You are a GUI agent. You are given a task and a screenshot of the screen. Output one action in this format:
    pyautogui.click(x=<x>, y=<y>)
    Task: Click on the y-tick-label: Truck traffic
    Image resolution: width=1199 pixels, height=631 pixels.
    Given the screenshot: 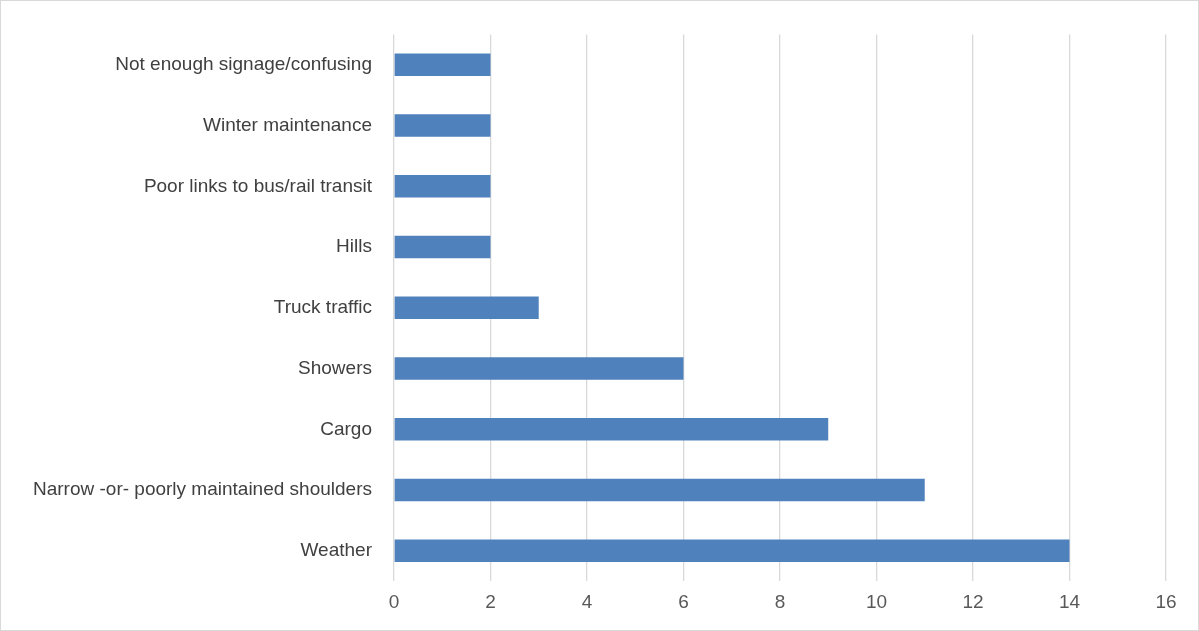 What is the action you would take?
    pyautogui.click(x=322, y=307)
    